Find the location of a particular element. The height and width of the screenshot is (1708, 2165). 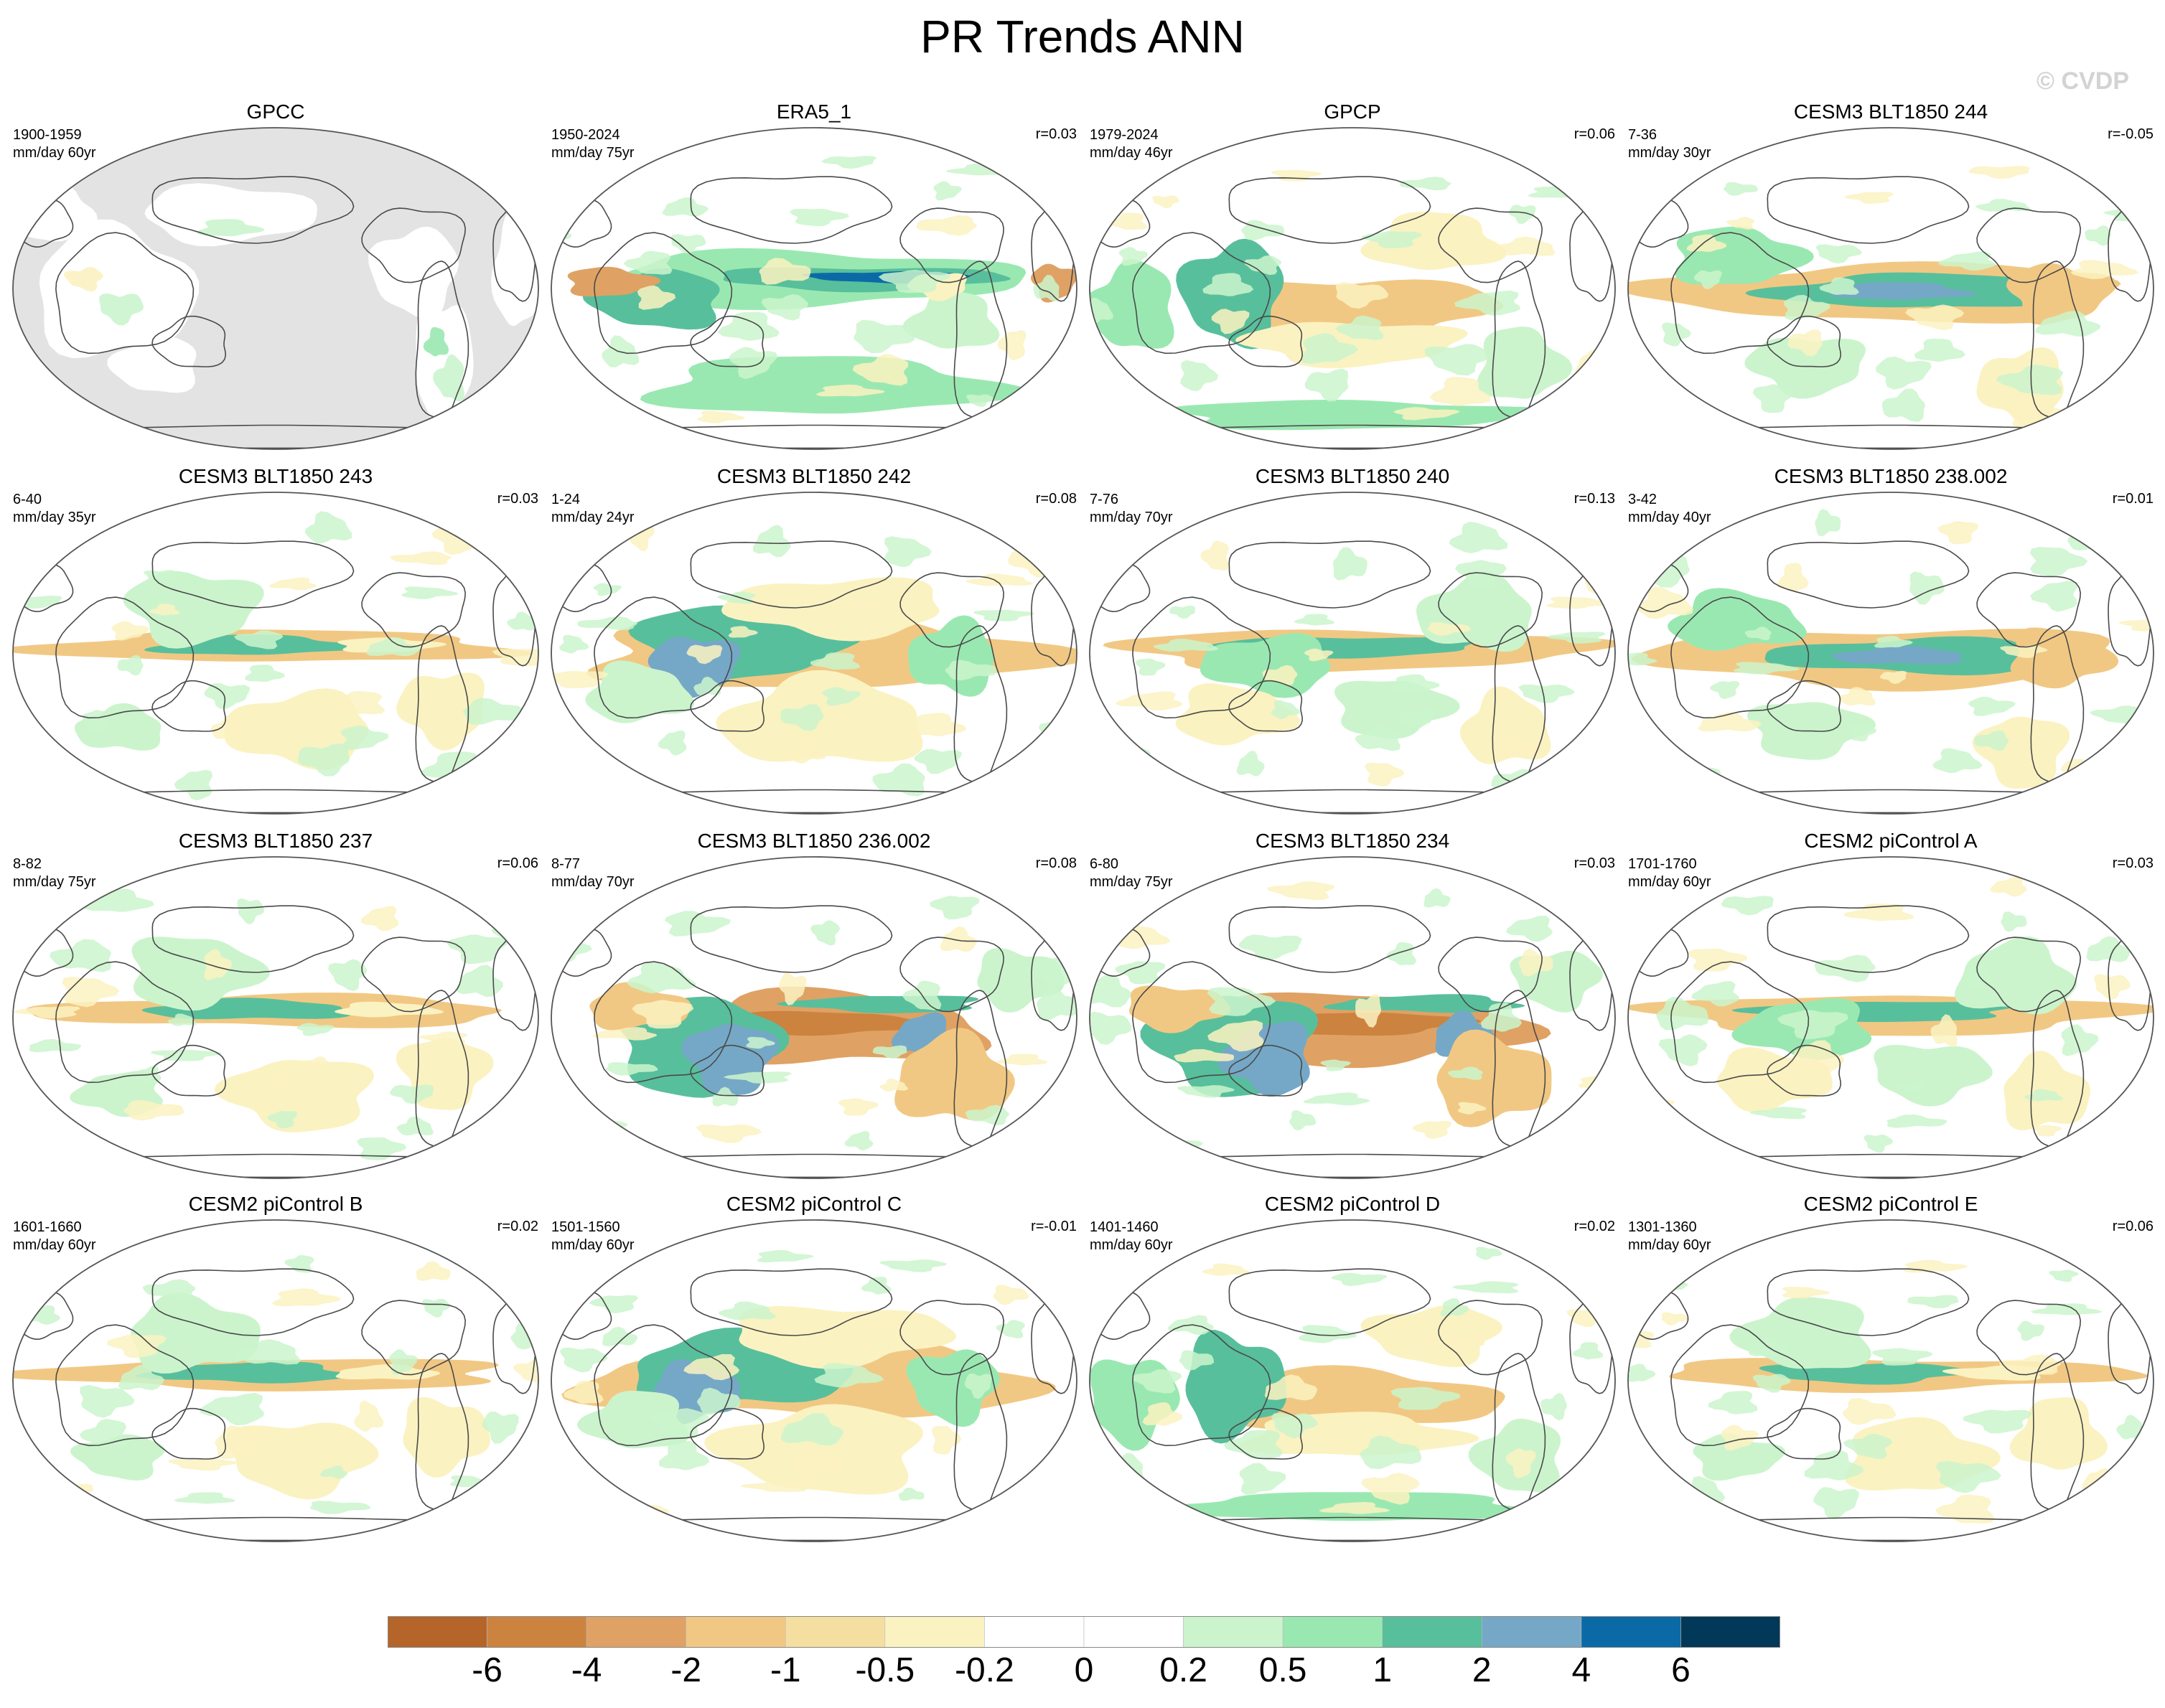

panel-period: 1950-2024 is located at coordinates (585, 135).